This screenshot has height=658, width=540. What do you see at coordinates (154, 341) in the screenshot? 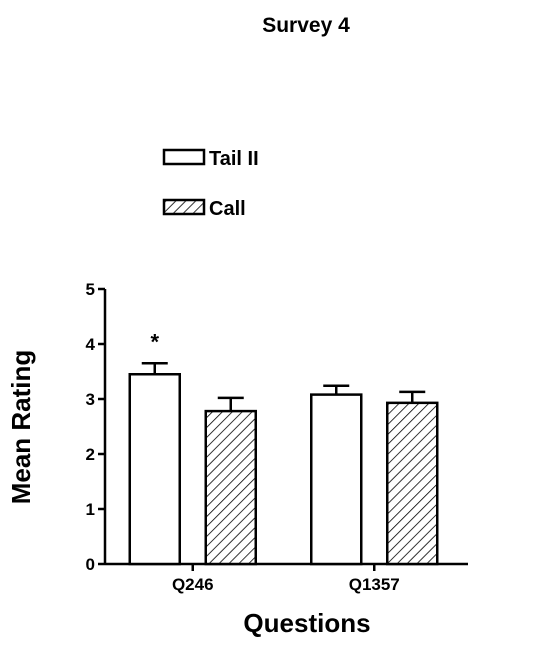
I see `significance-marker-q246: *` at bounding box center [154, 341].